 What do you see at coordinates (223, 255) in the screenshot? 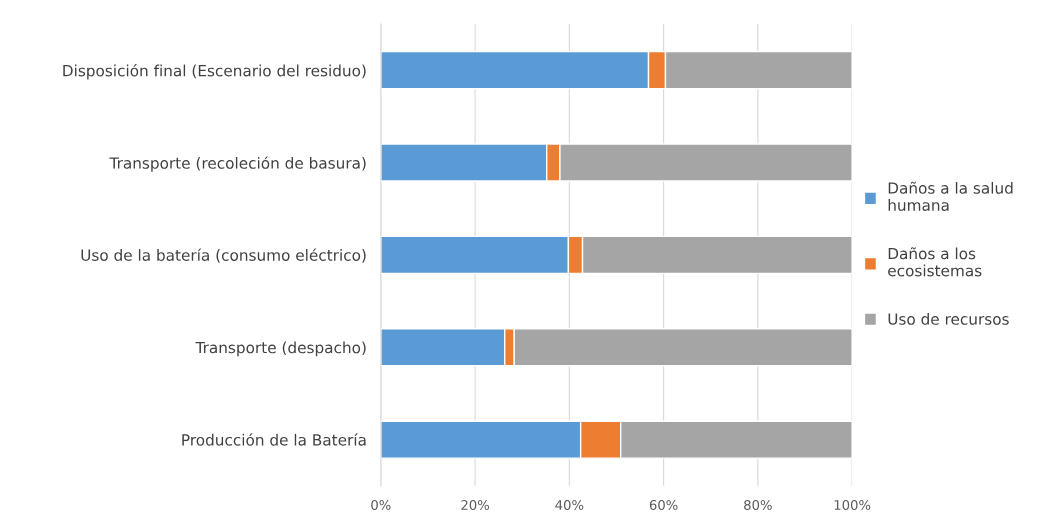
I see `y-tick-label: Uso de la batería (consumo eléctrico)` at bounding box center [223, 255].